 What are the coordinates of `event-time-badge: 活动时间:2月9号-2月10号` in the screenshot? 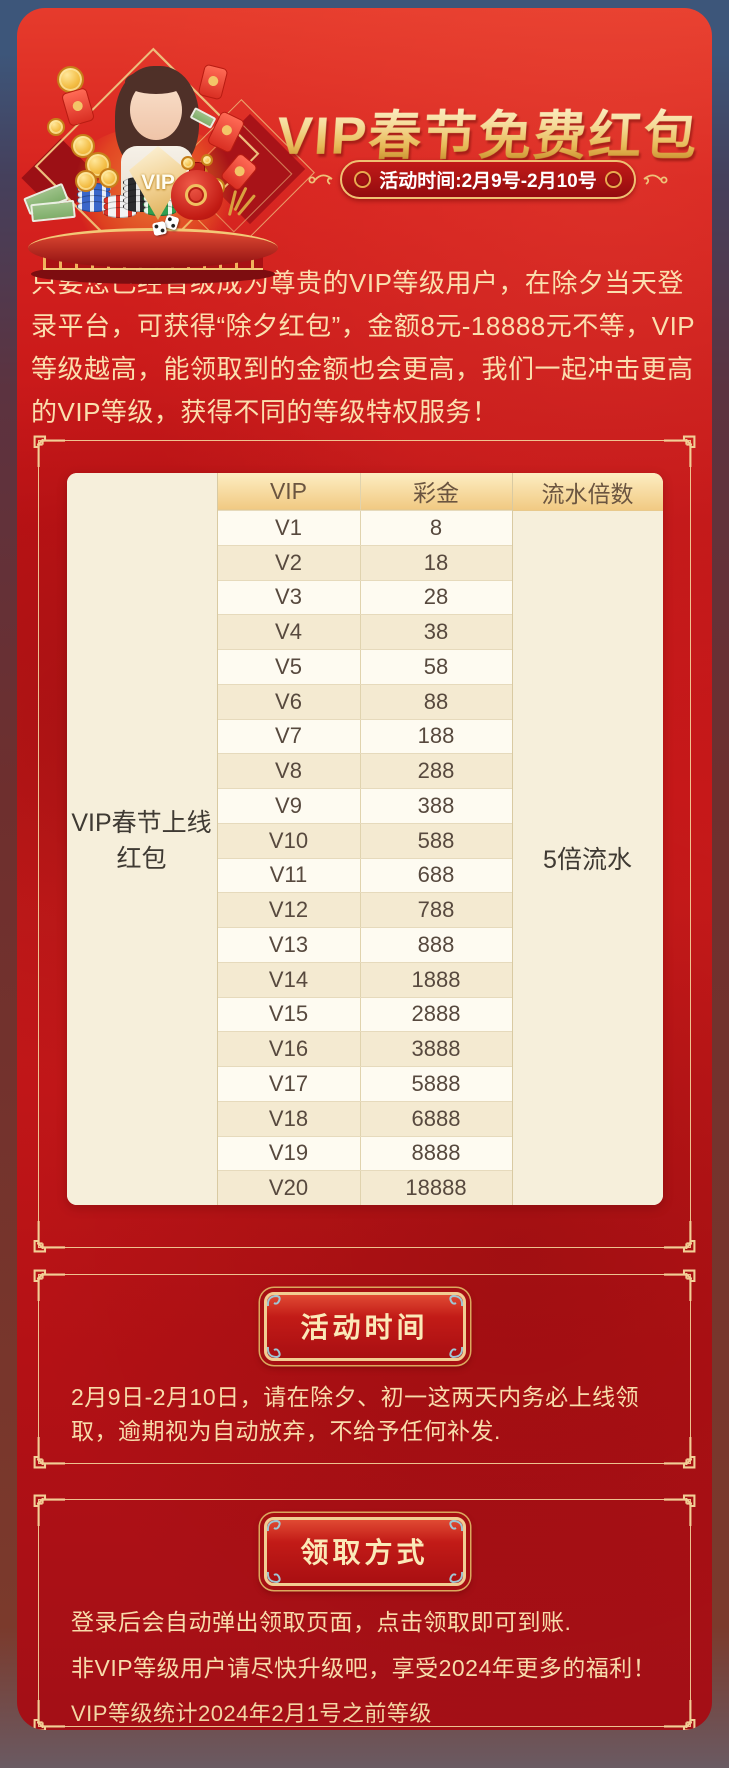 It's located at (488, 179).